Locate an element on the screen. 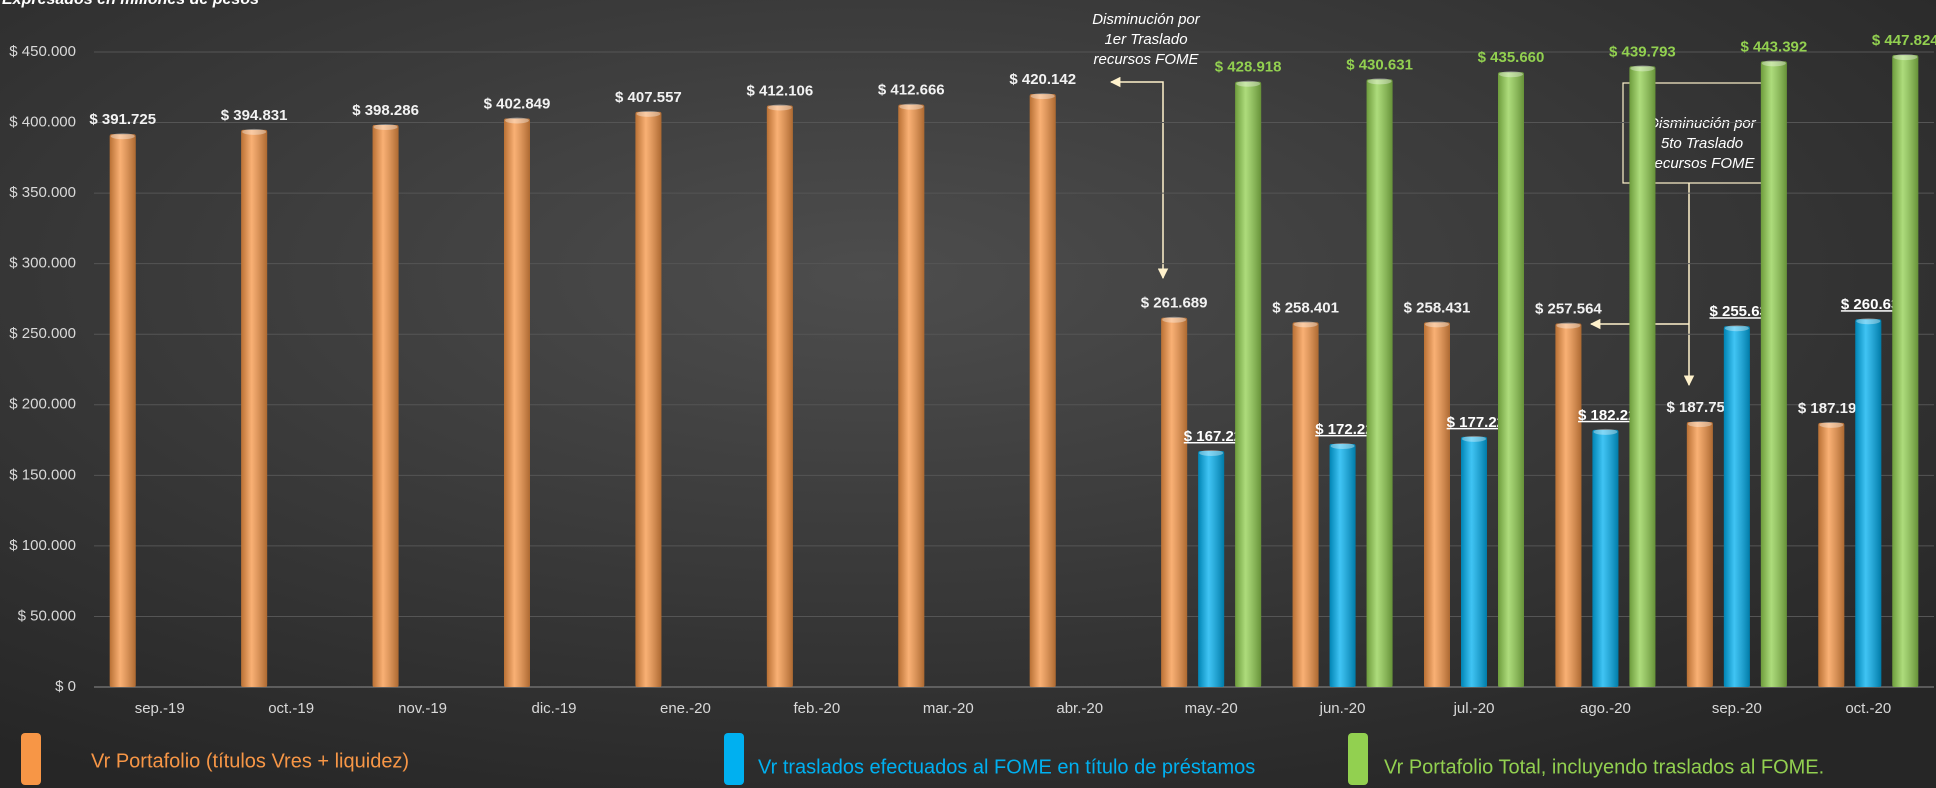 This screenshot has height=788, width=1936. value-label: $ 260.634 is located at coordinates (1874, 304).